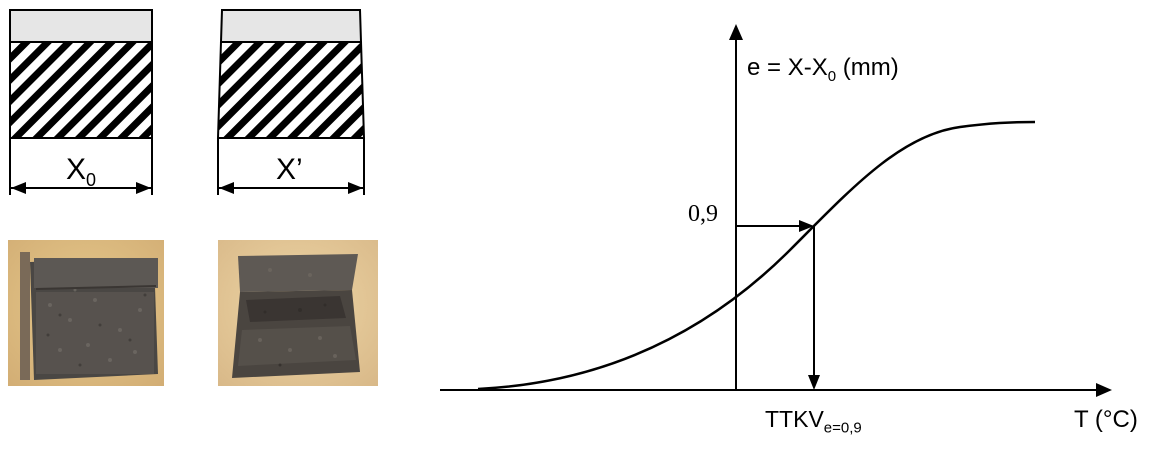 Image resolution: width=1155 pixels, height=451 pixels. I want to click on specimen-after-label: X’, so click(289, 170).